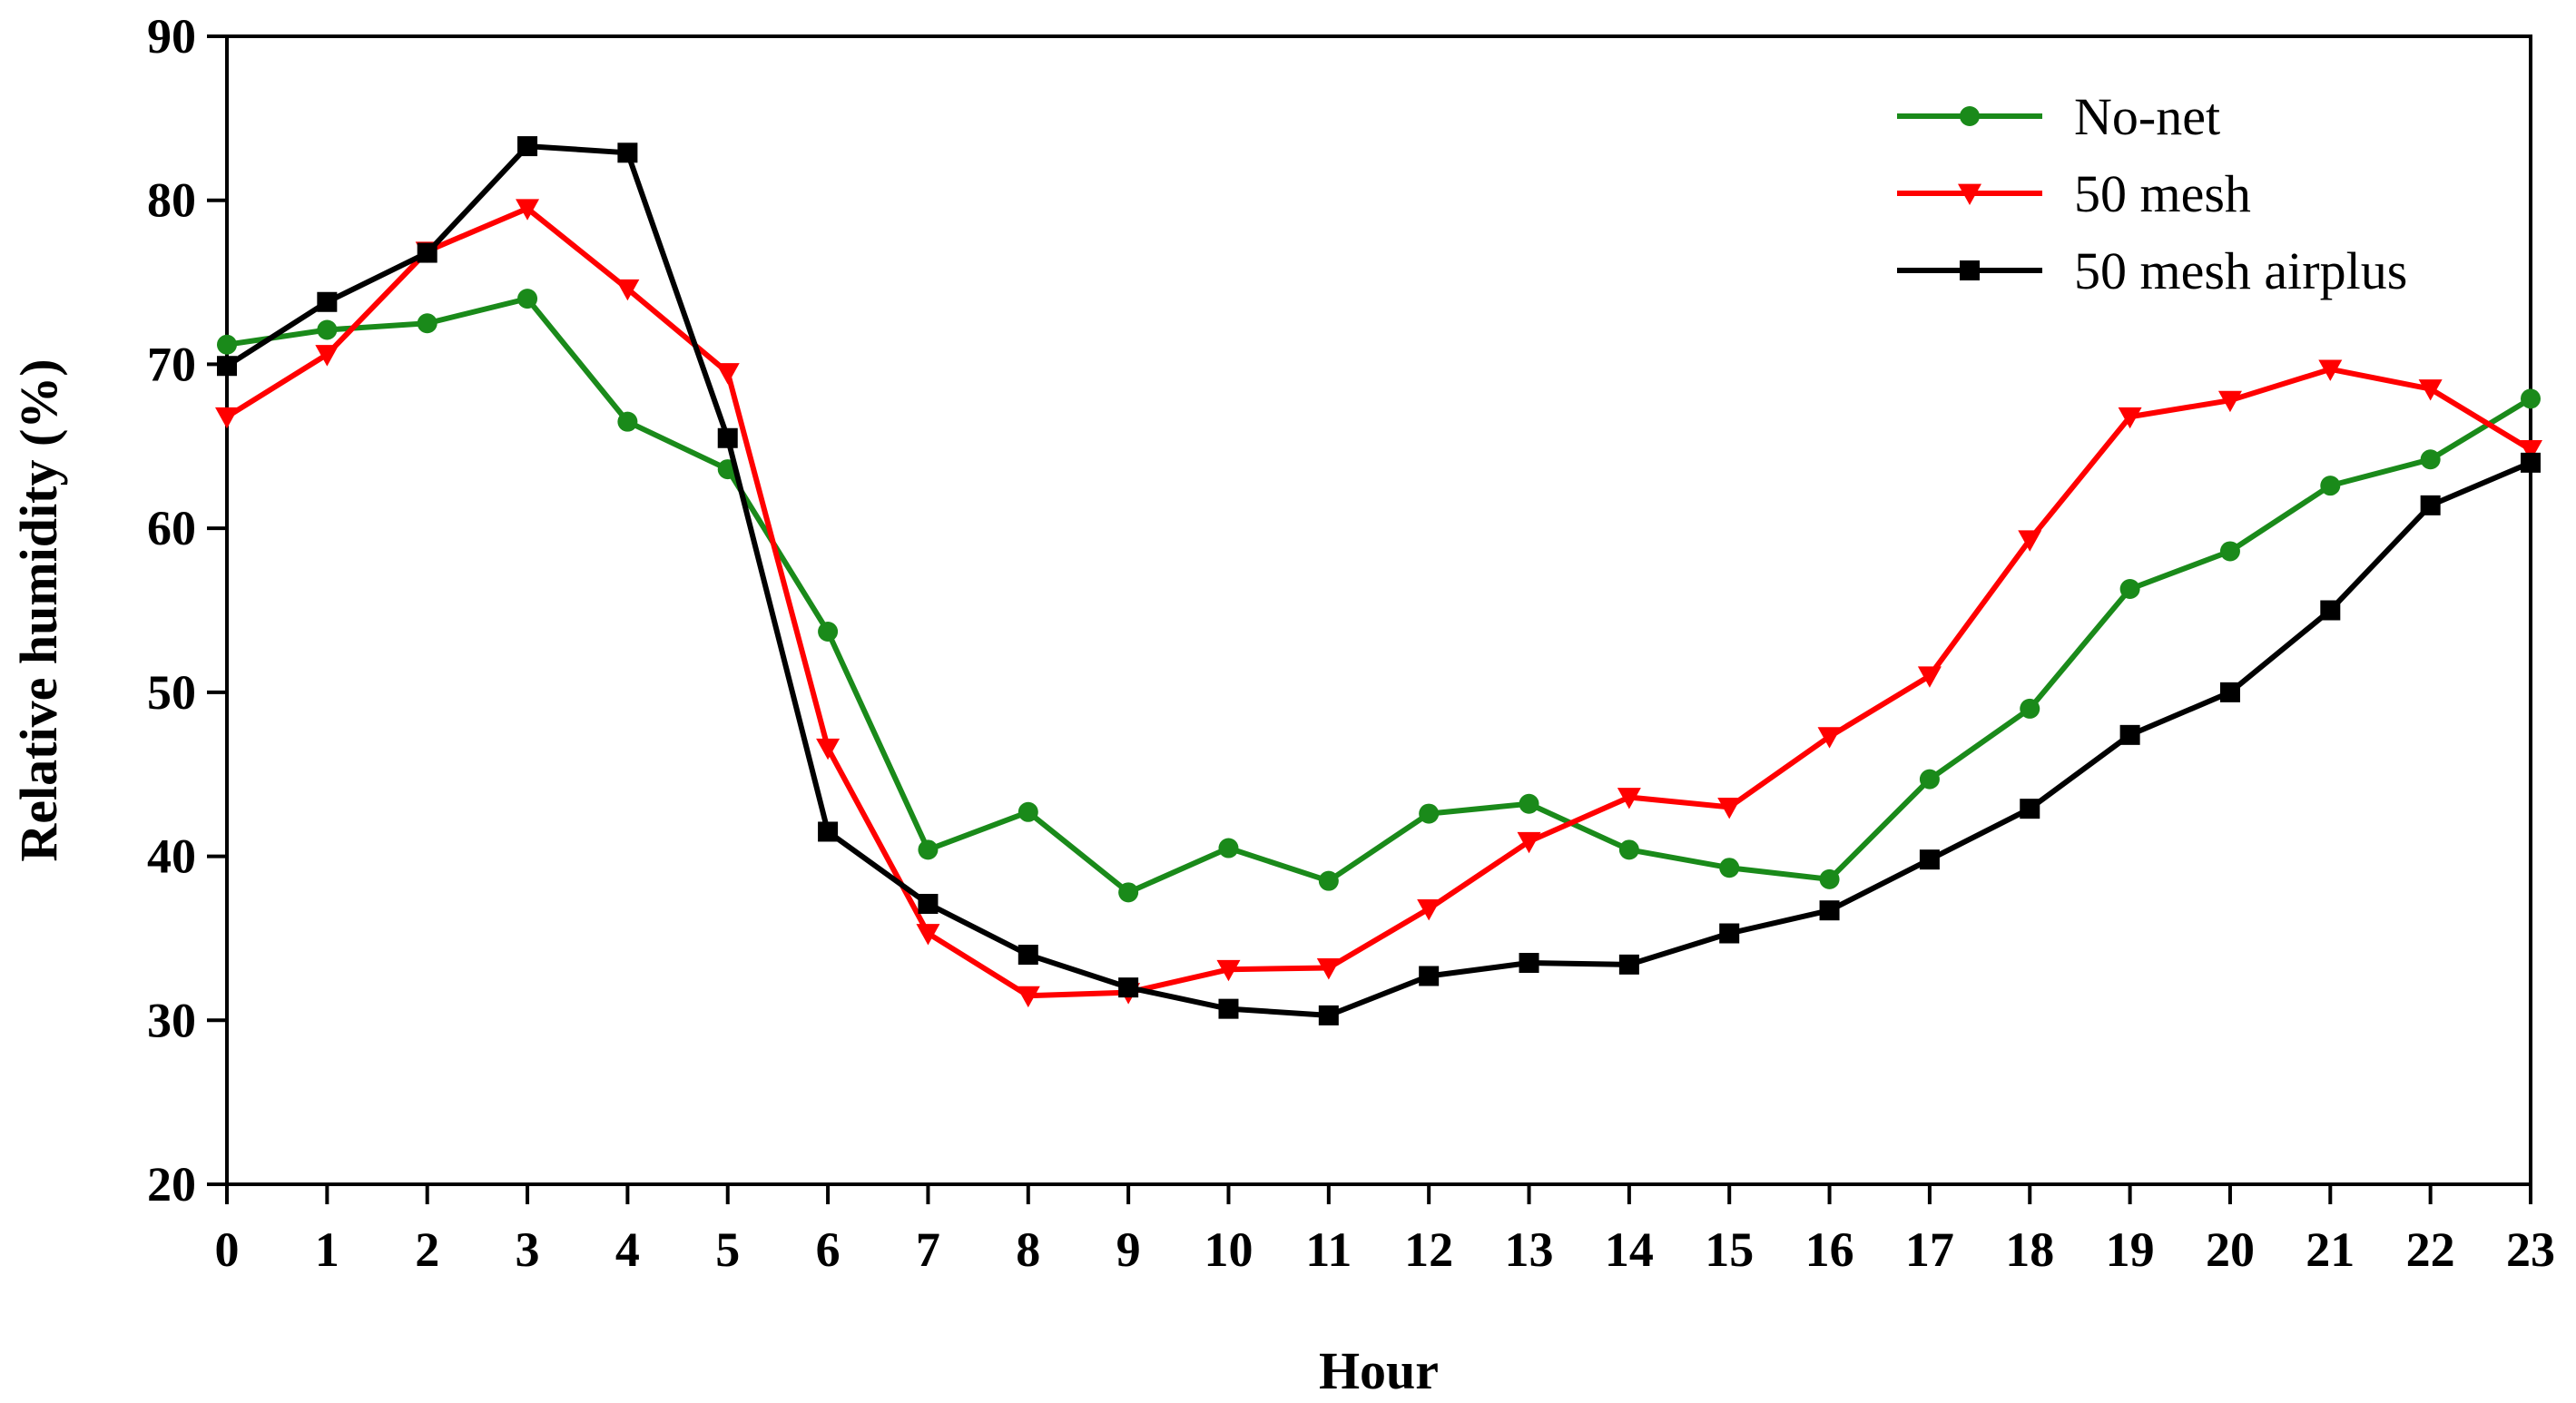 Image resolution: width=2576 pixels, height=1403 pixels. I want to click on x-tick-label: 23, so click(2530, 1249).